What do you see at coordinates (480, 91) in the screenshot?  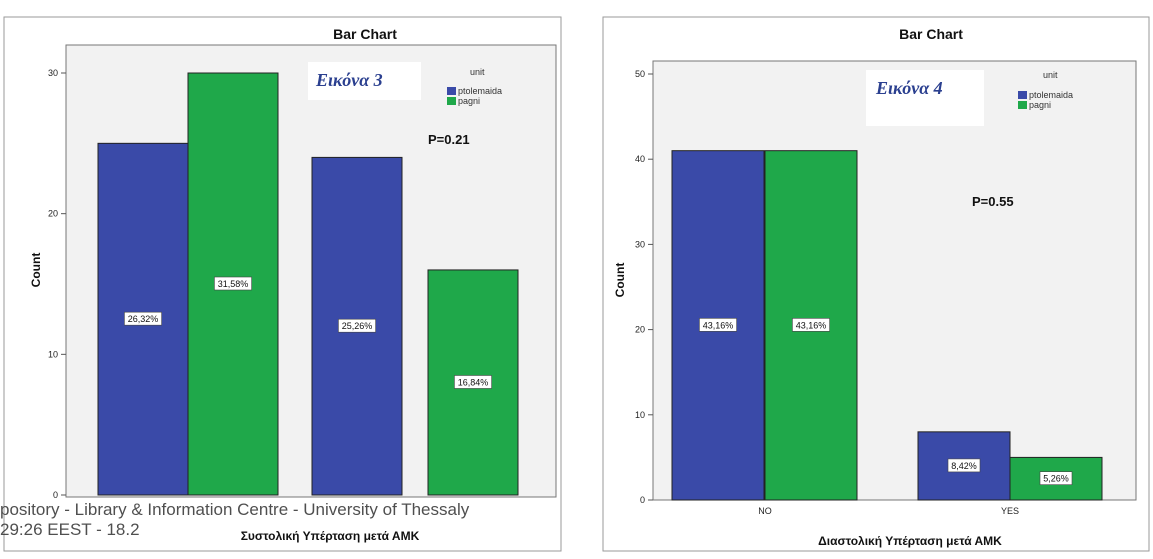 I see `chart-1-legend-label-ptolemaida: ptolemaida` at bounding box center [480, 91].